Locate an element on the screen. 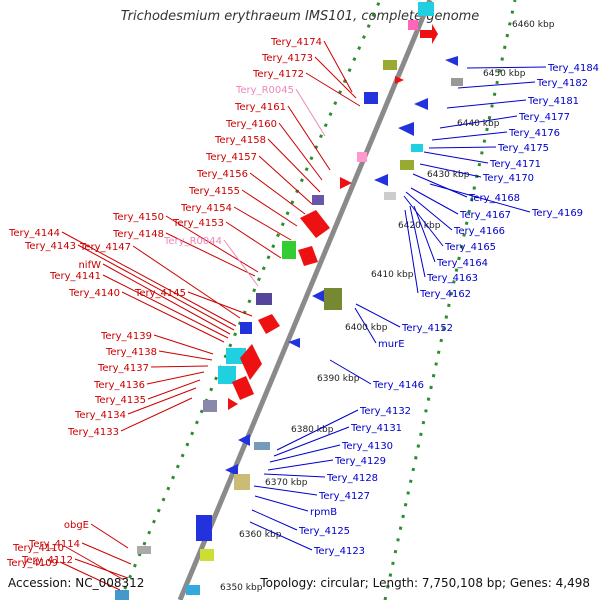 Image resolution: width=600 pixels, height=600 pixels. plus-gene-label: Tery_4133 is located at coordinates (93, 432).